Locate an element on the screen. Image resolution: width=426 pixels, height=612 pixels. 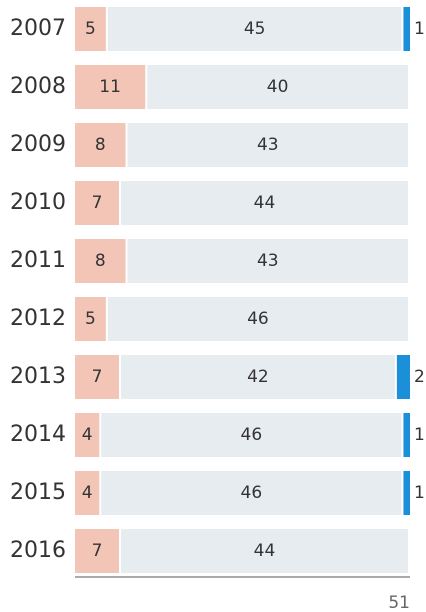
year-label: 2012 is located at coordinates (38, 318).